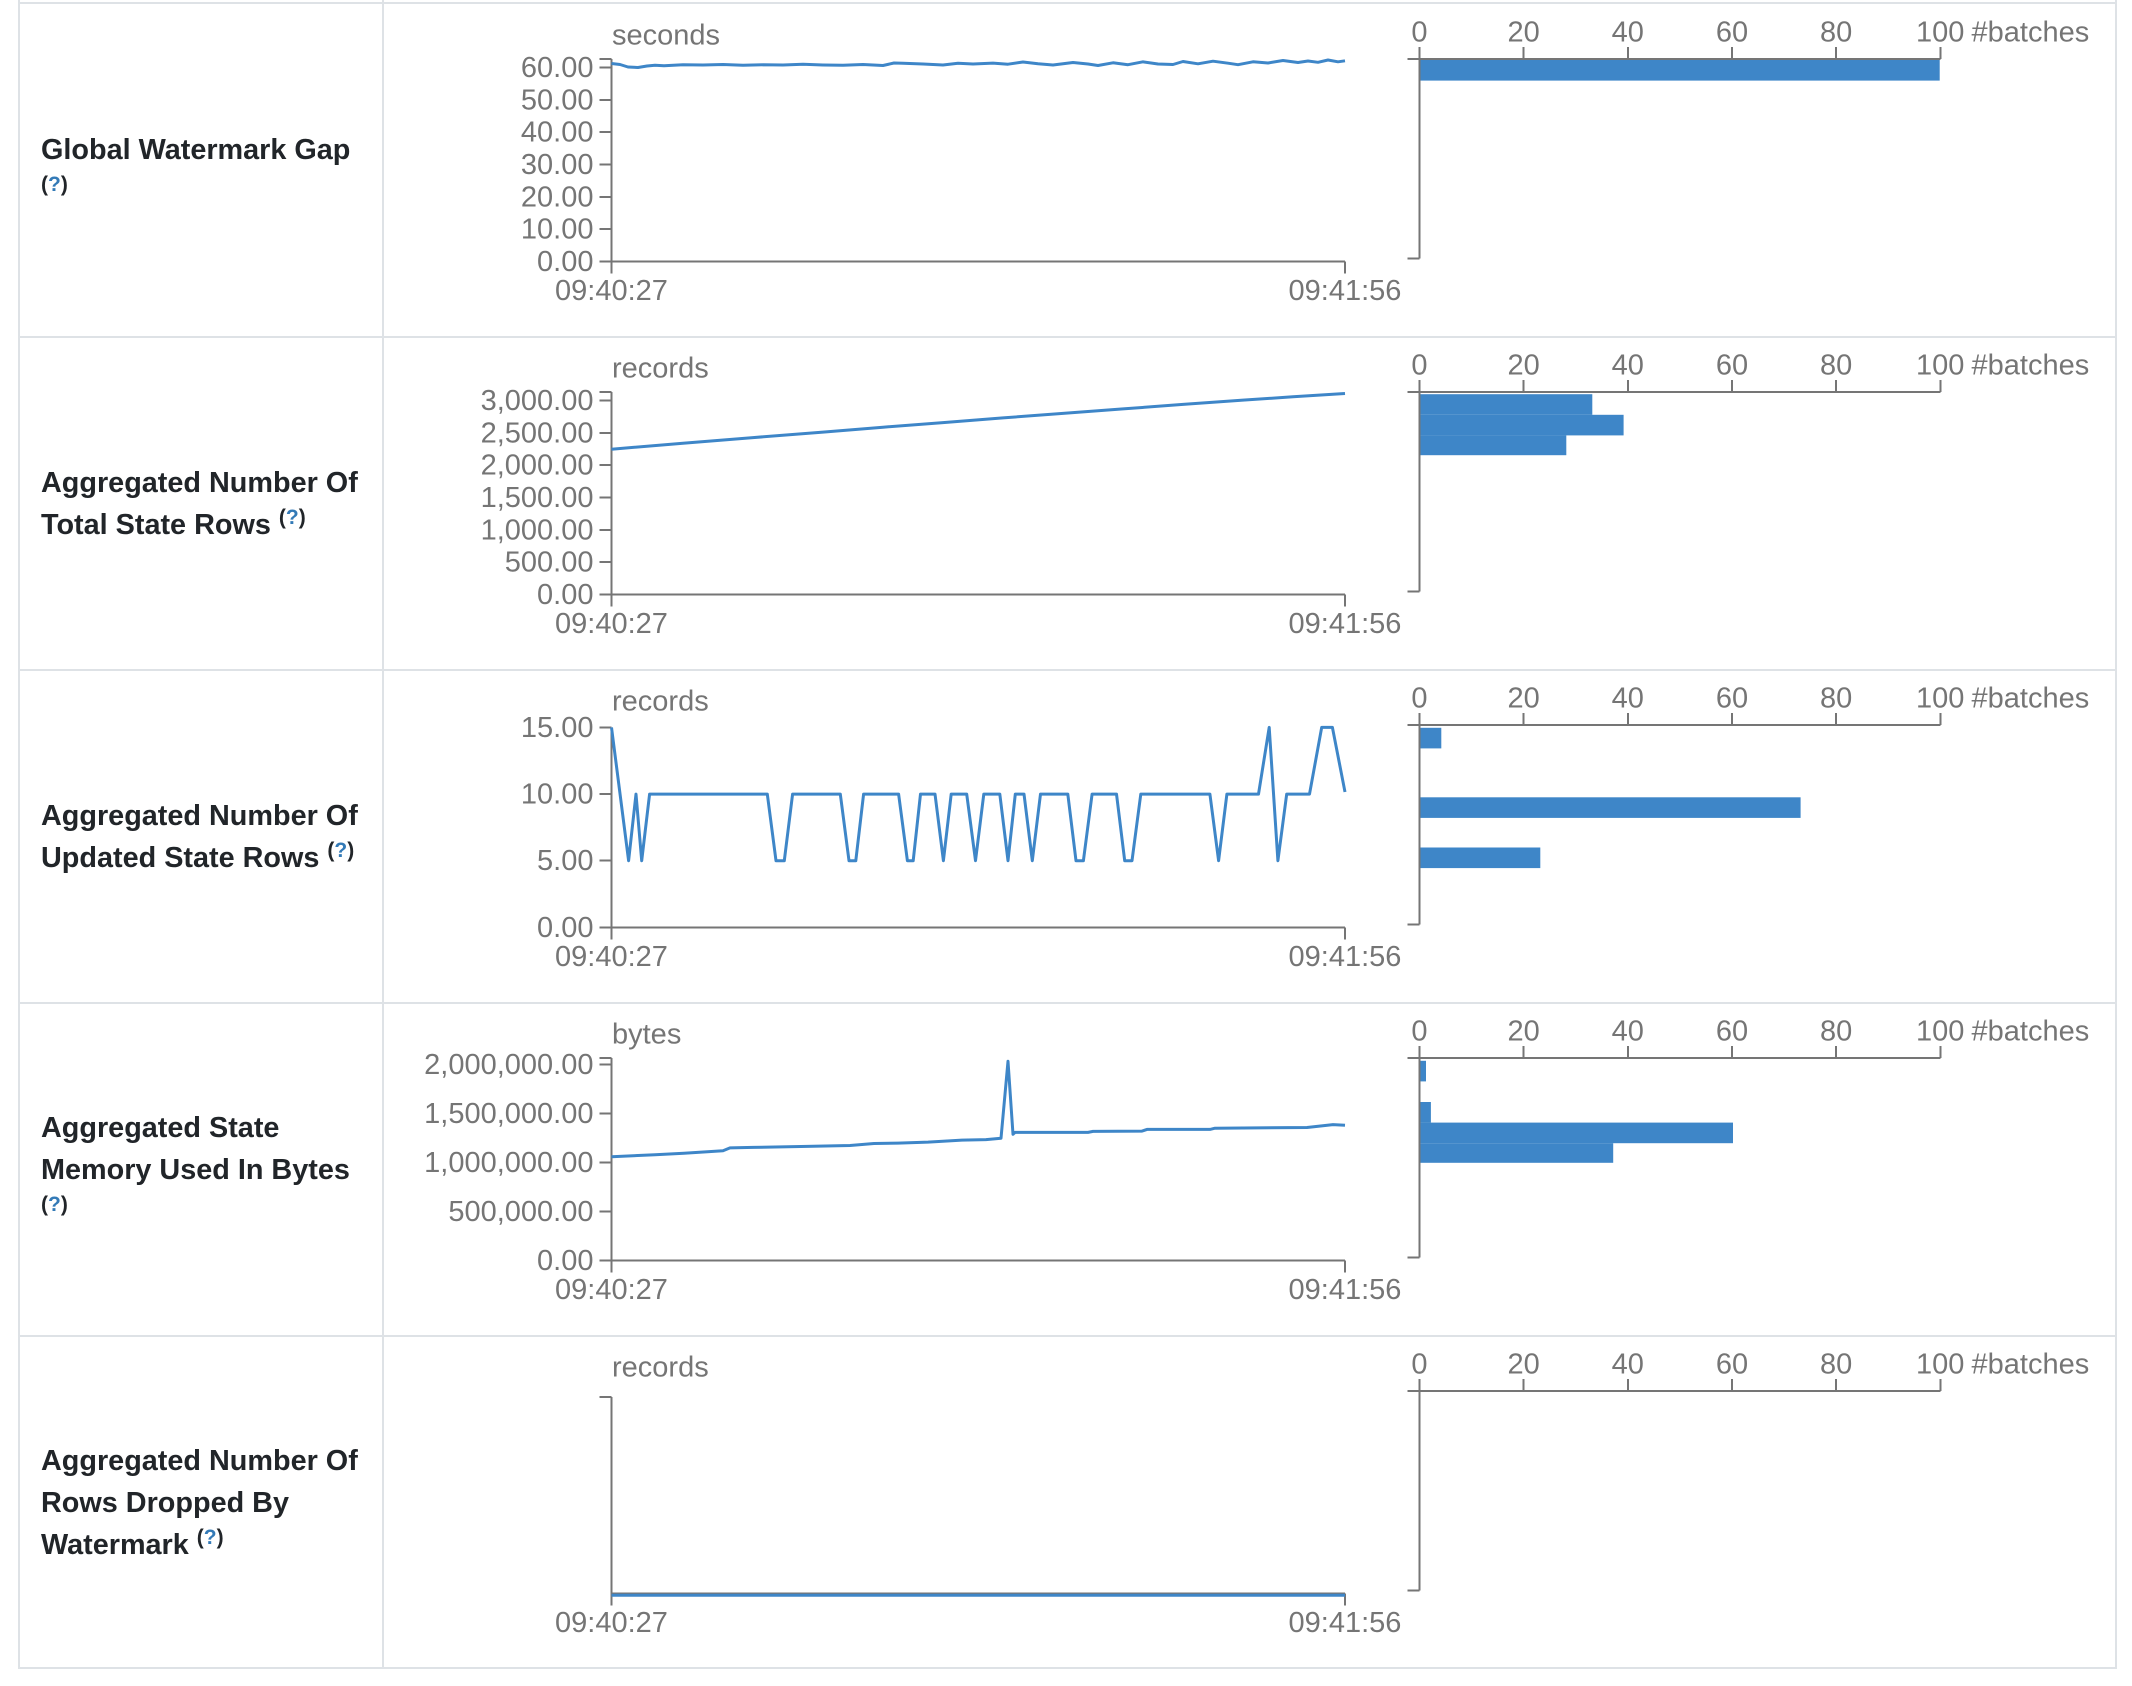 Image resolution: width=2132 pixels, height=1686 pixels. What do you see at coordinates (565, 861) in the screenshot?
I see `svg-text: 5.00` at bounding box center [565, 861].